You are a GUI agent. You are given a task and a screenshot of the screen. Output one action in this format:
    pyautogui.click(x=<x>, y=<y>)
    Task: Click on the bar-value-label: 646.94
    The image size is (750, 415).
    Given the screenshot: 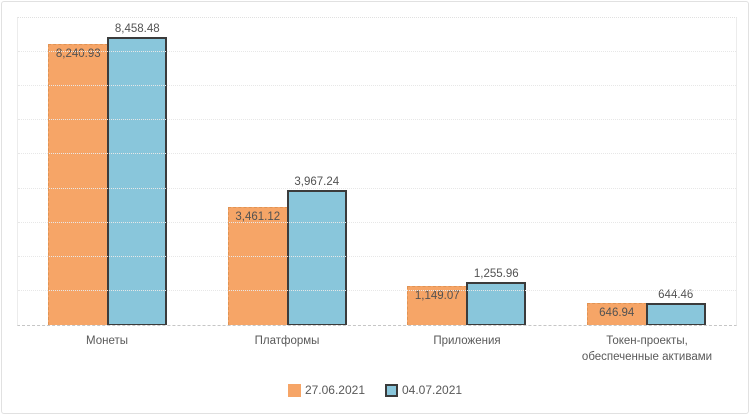 What is the action you would take?
    pyautogui.click(x=617, y=312)
    